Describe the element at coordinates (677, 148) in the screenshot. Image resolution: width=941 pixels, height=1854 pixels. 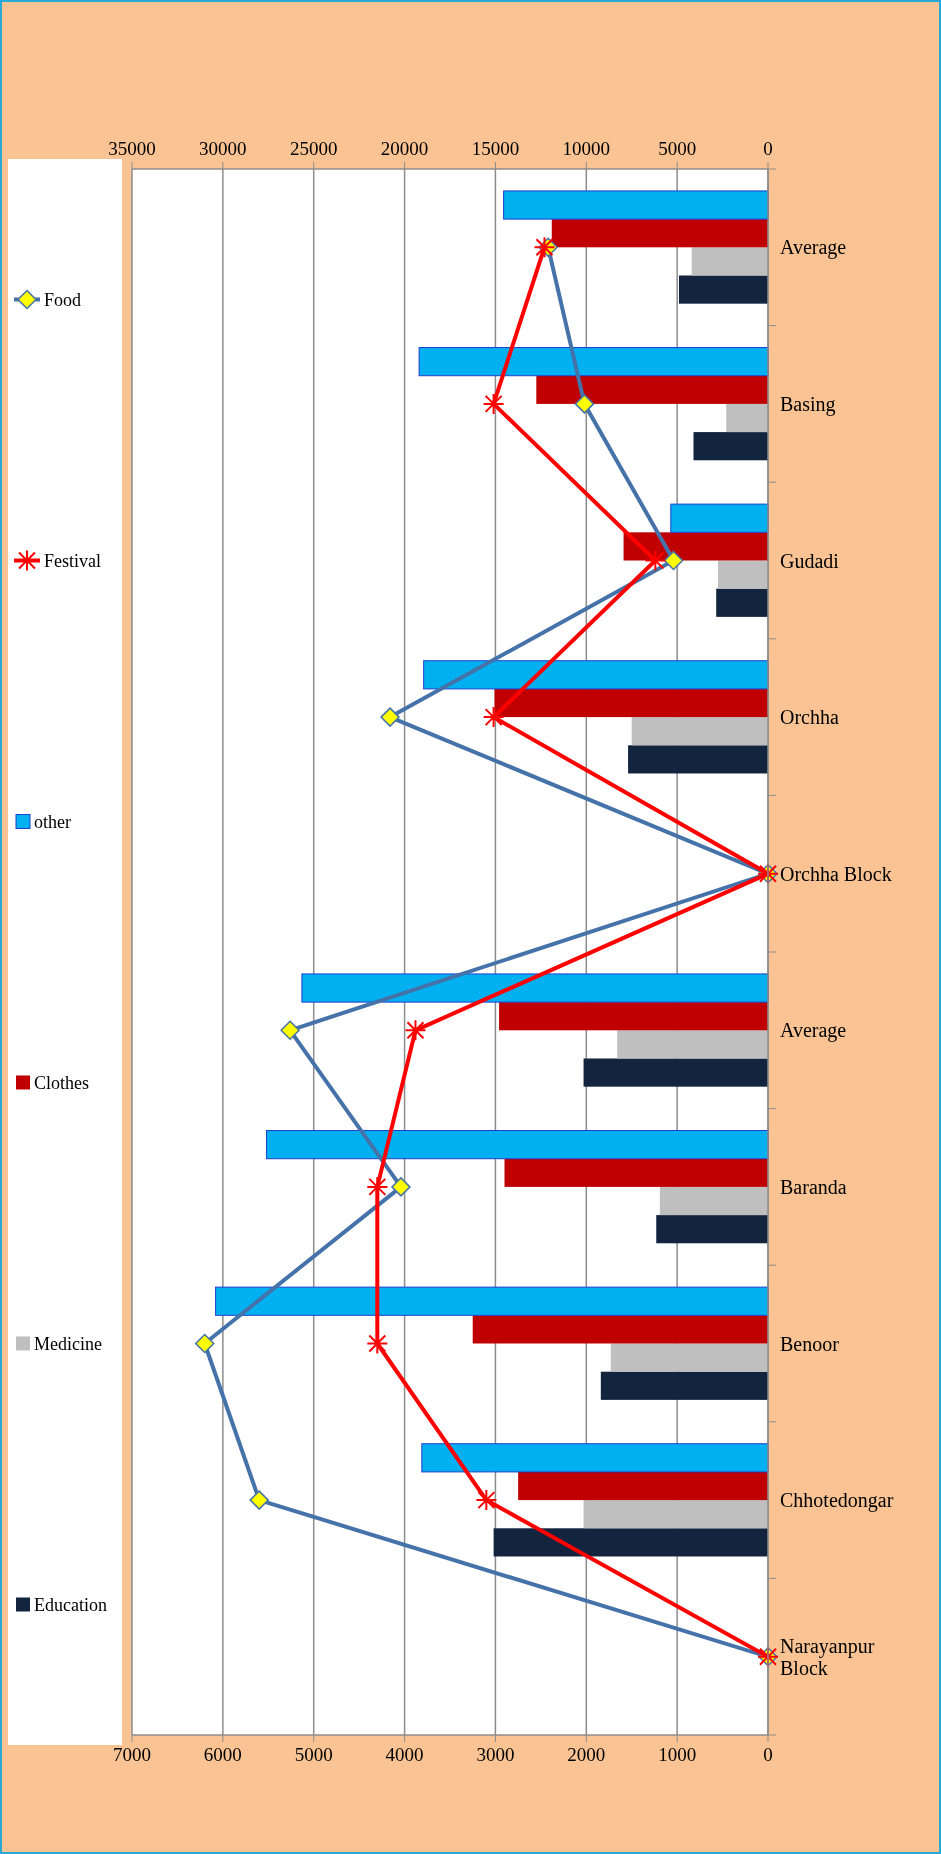
I see `x2-tick-label: 5000` at that location.